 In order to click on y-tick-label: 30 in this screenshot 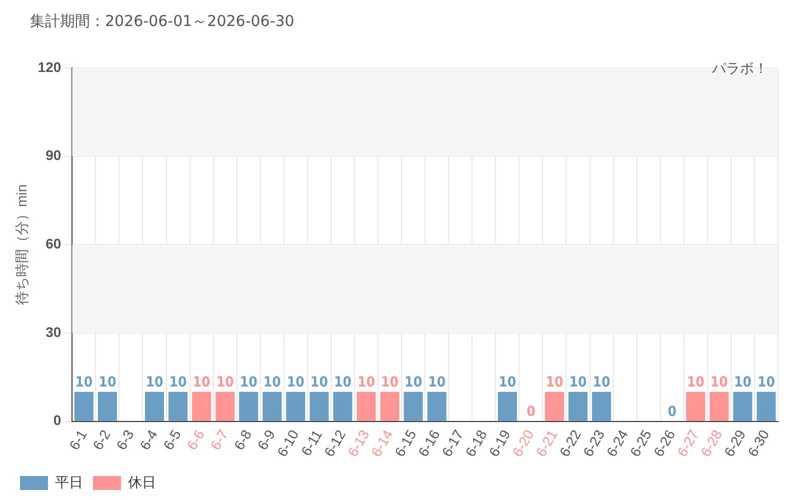, I will do `click(54, 332)`.